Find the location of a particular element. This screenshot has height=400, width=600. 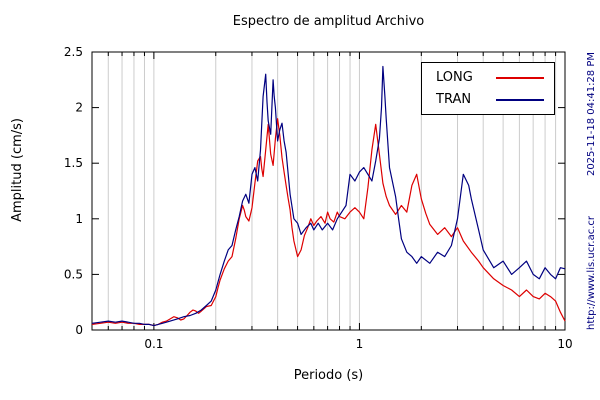

y-tick-label: 2.5 is located at coordinates (73, 52).